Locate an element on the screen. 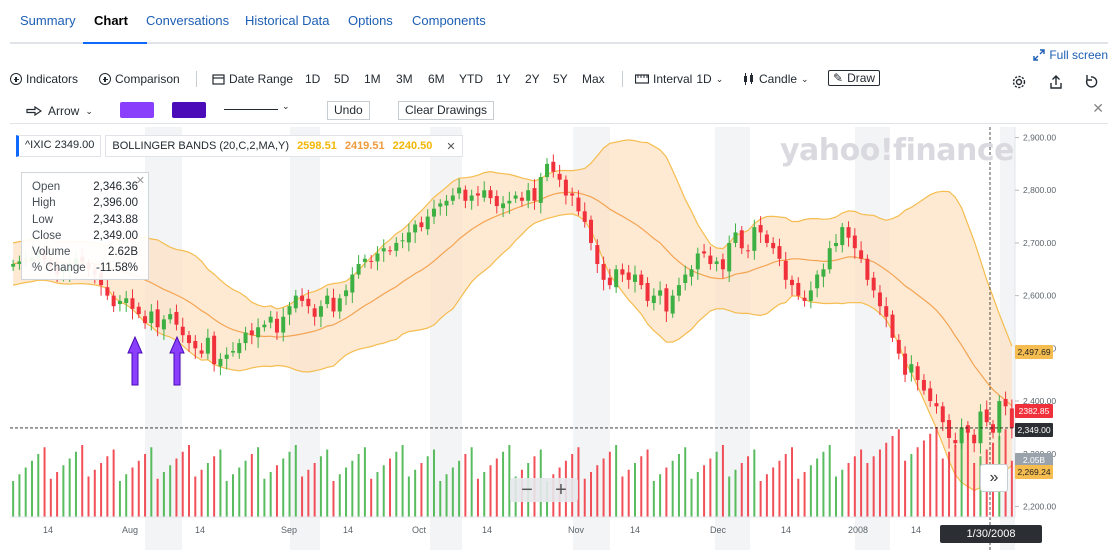  range-1m: 1M is located at coordinates (372, 79).